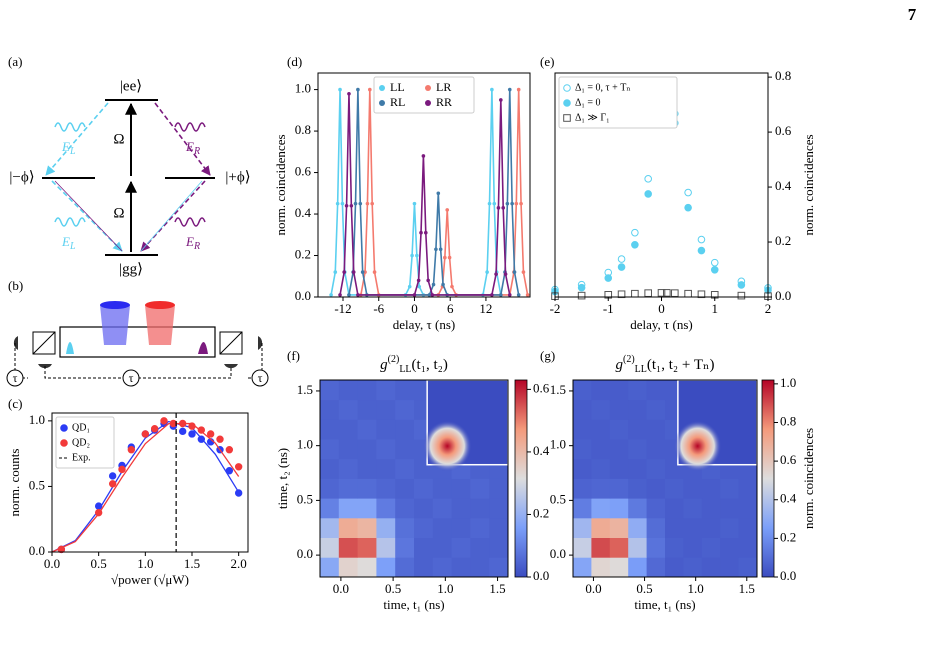 This screenshot has width=926, height=650. What do you see at coordinates (115, 305) in the screenshot?
I see `filter-blue-top` at bounding box center [115, 305].